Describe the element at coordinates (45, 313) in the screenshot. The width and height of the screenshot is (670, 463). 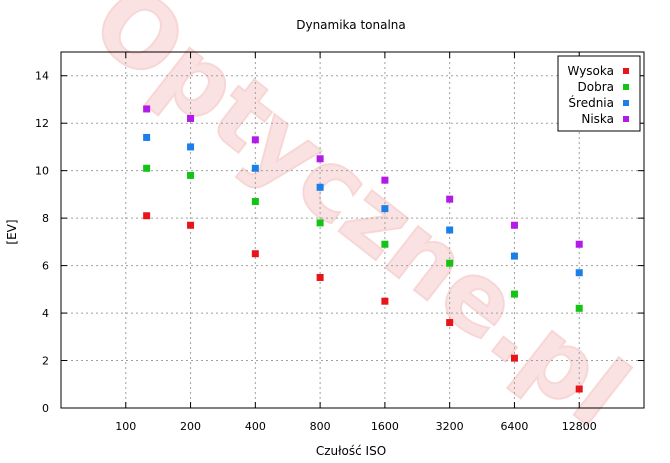
I see `y-tick-label: 4` at that location.